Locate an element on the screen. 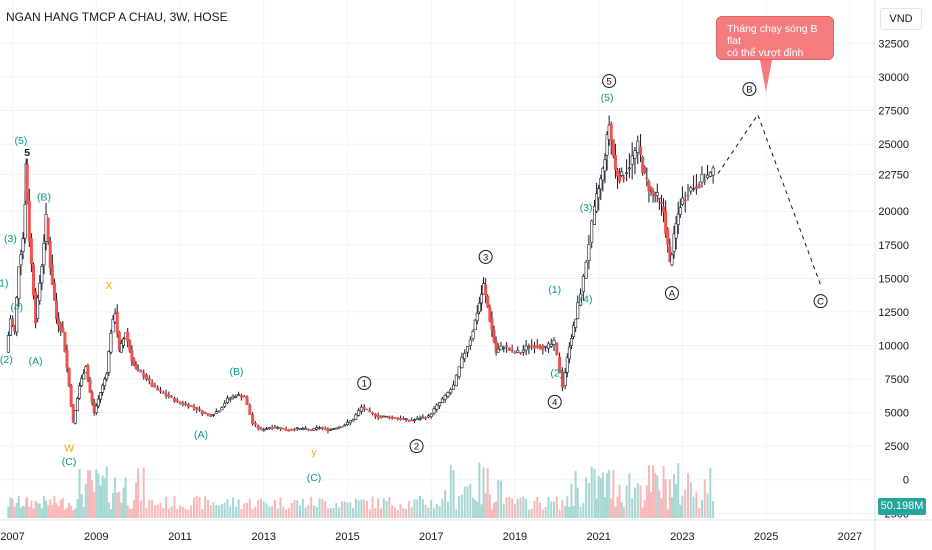 The height and width of the screenshot is (550, 932). wave-label: (4) is located at coordinates (586, 300).